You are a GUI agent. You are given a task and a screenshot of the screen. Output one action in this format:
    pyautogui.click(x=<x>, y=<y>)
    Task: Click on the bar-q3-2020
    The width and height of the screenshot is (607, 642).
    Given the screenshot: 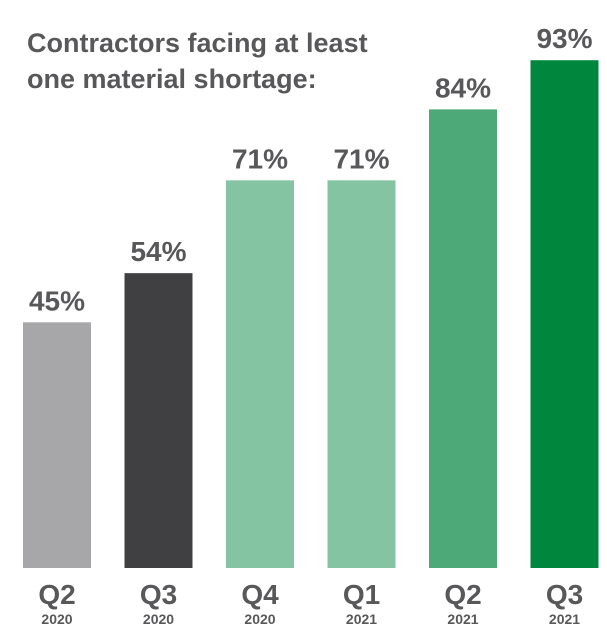 What is the action you would take?
    pyautogui.click(x=158, y=420)
    